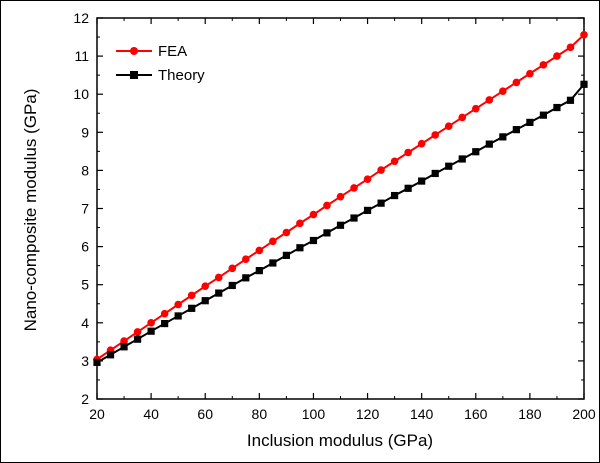 The width and height of the screenshot is (600, 463). Describe the element at coordinates (85, 285) in the screenshot. I see `y-tick-label: 5` at that location.